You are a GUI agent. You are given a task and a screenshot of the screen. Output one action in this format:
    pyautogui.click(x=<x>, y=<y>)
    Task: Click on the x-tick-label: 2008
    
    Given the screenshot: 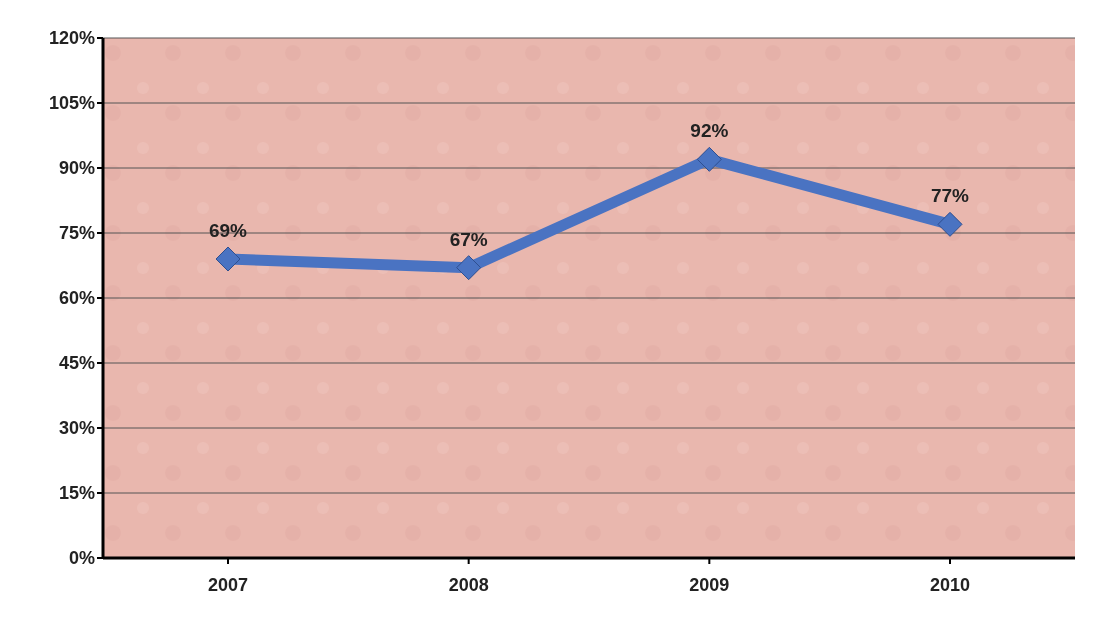 What is the action you would take?
    pyautogui.click(x=468, y=584)
    